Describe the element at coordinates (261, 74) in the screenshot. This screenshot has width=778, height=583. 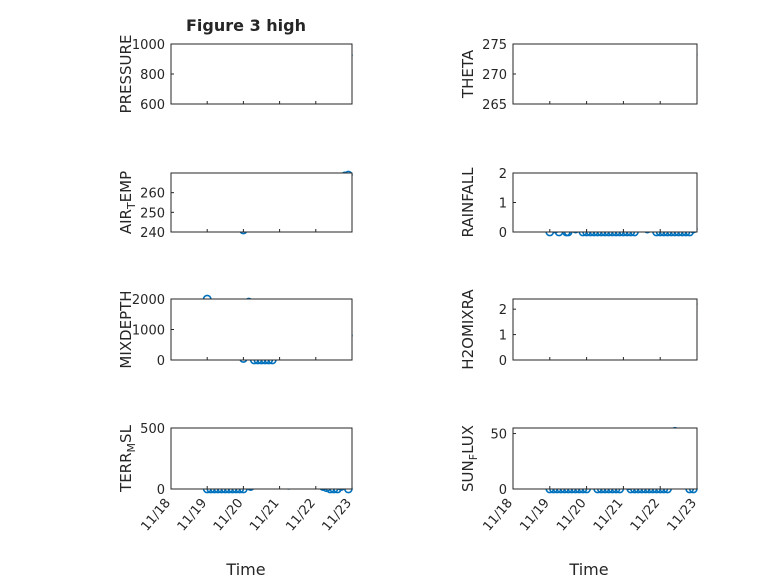
I see `pressure-axes-frame` at that location.